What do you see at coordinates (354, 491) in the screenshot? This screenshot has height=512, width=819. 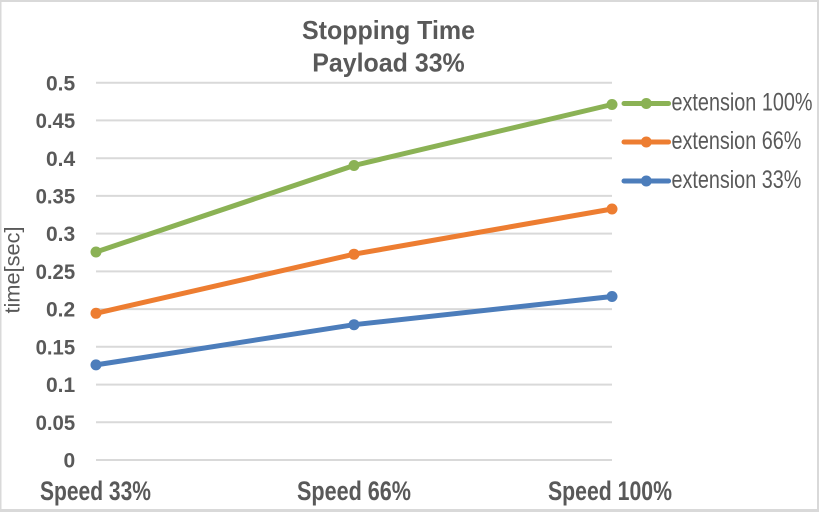 I see `svg-text: Speed 66%` at bounding box center [354, 491].